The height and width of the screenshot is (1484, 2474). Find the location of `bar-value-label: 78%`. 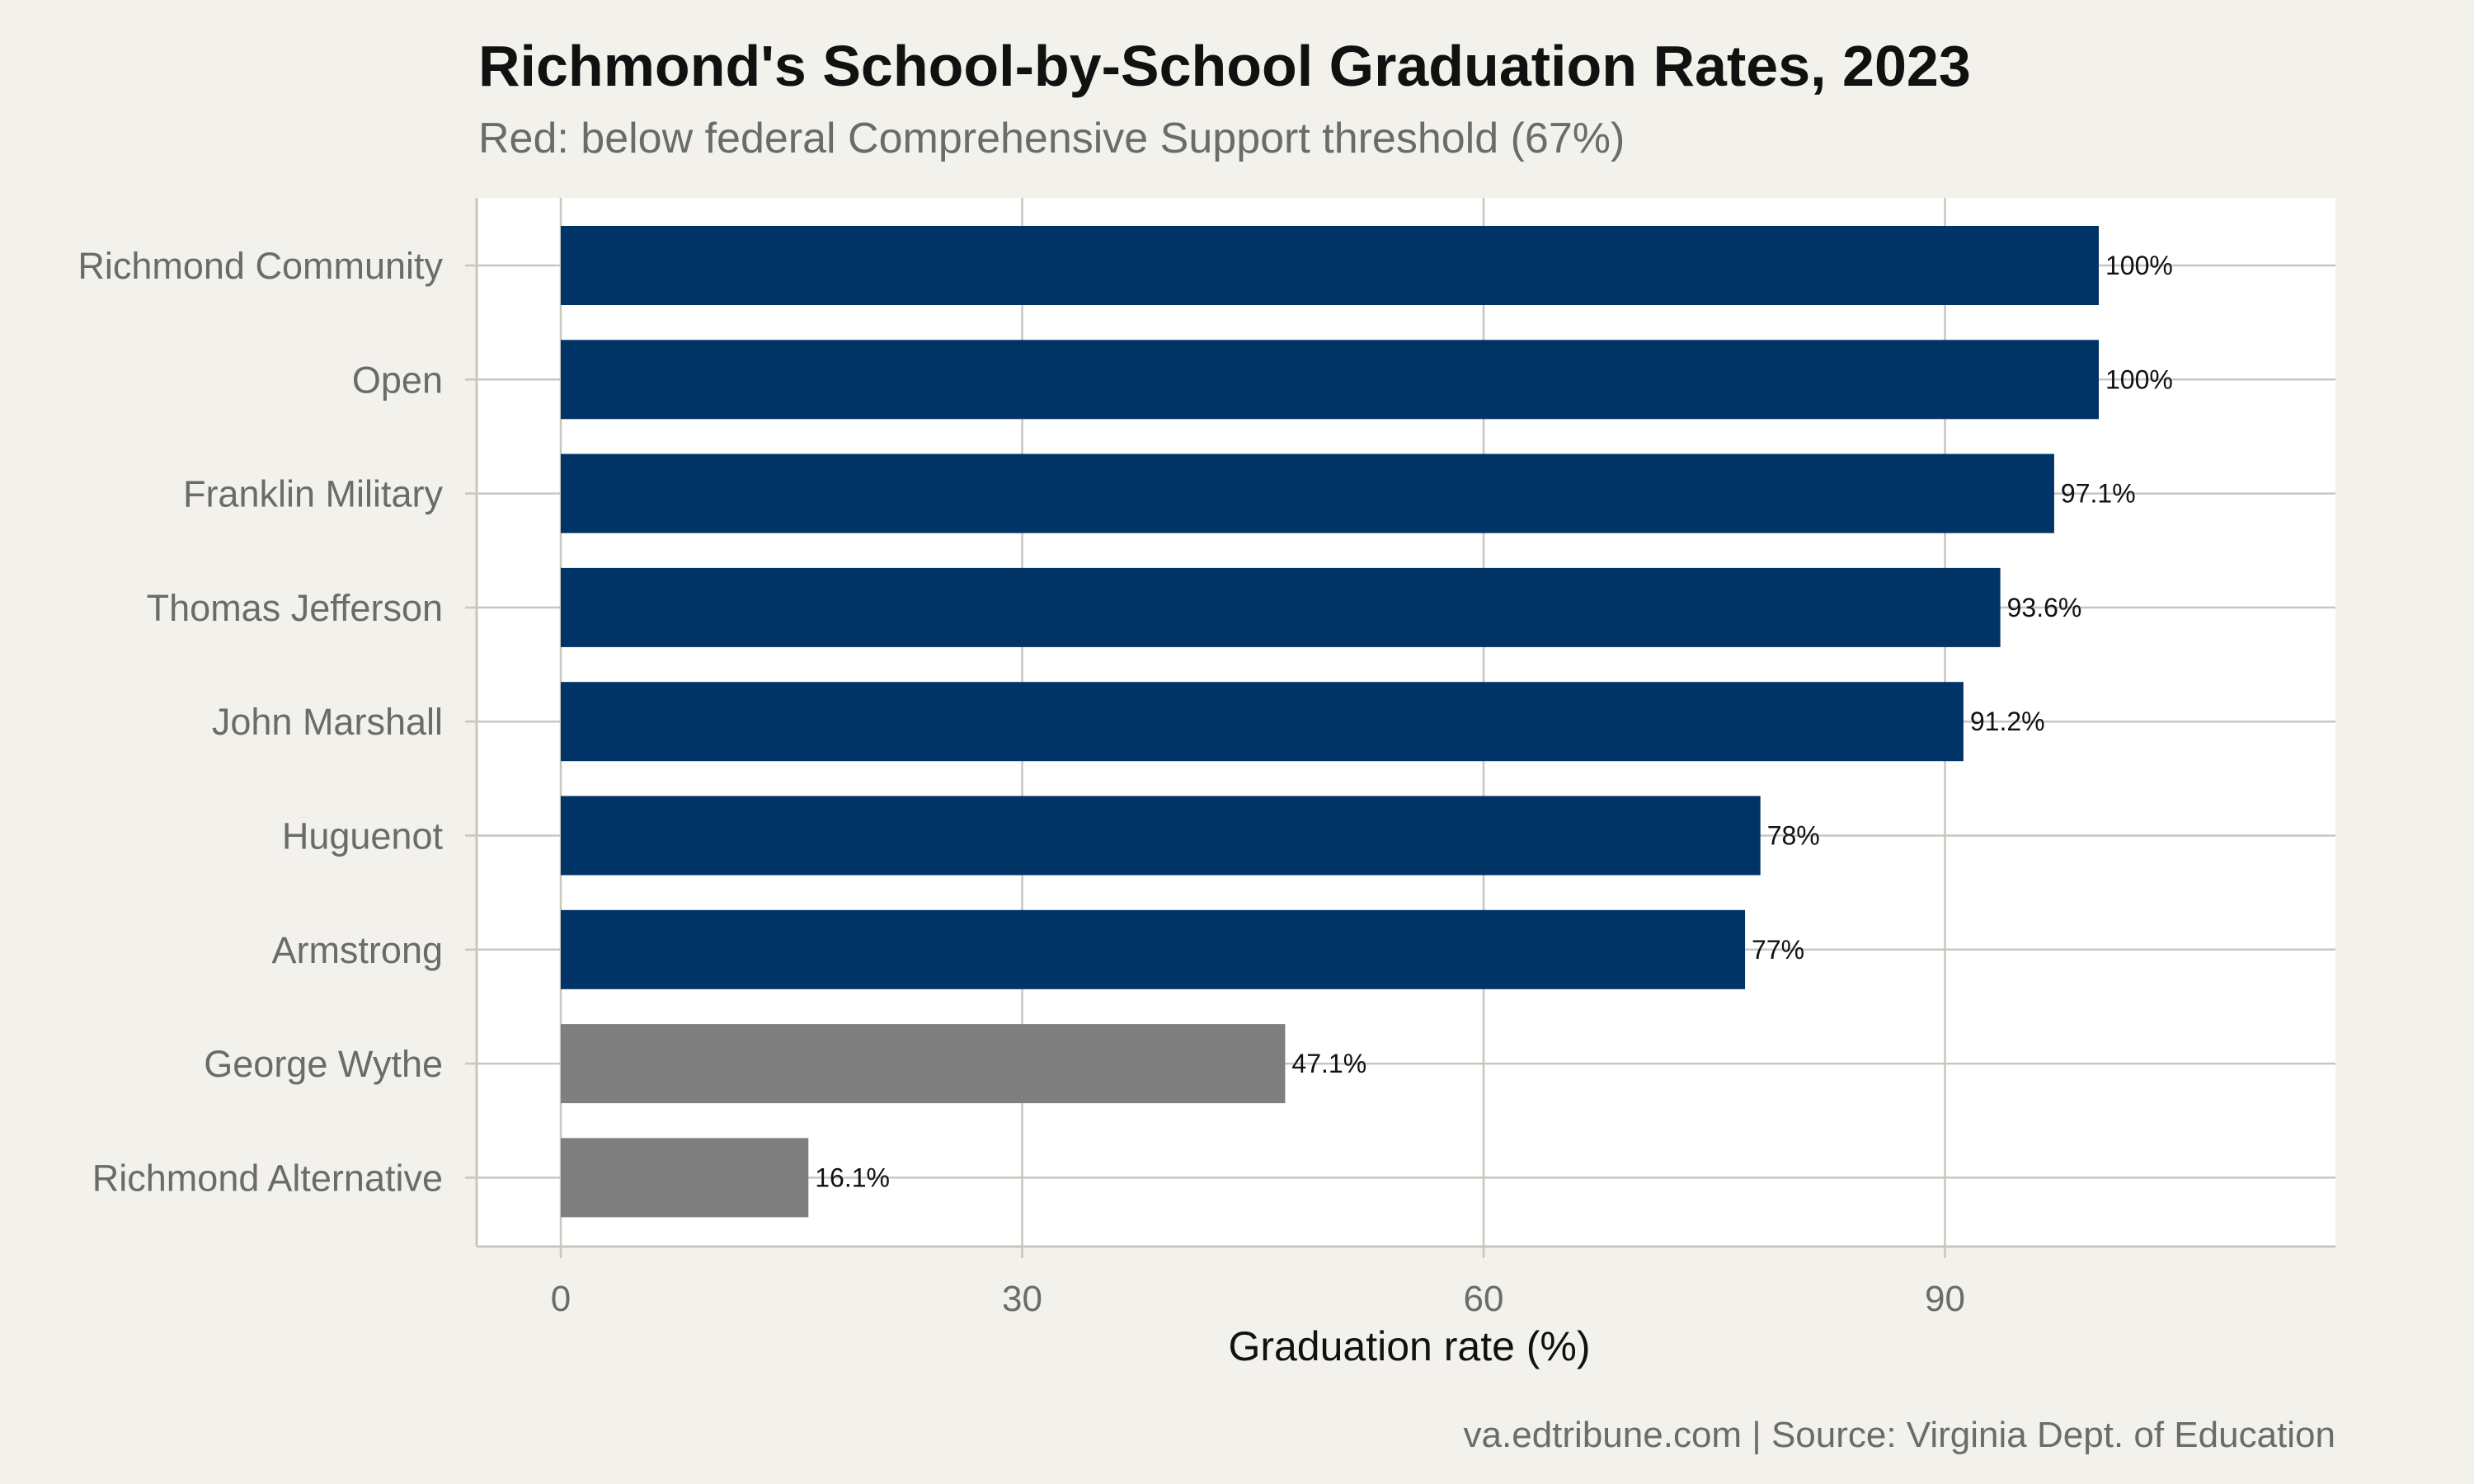

bar-value-label: 78% is located at coordinates (1793, 836).